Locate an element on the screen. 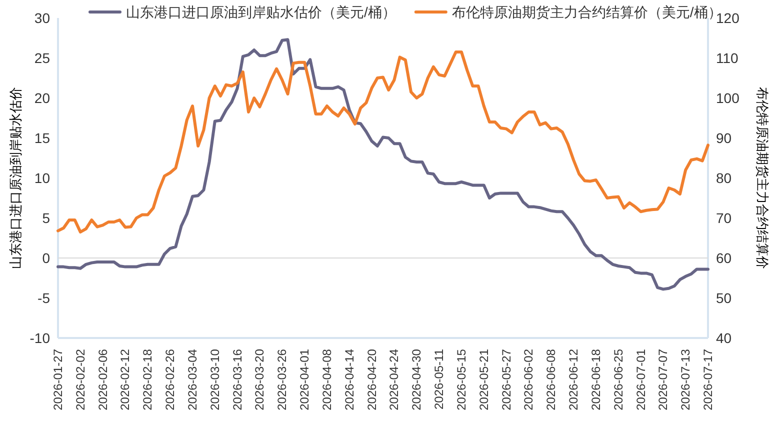 This screenshot has height=442, width=770. y2-tick-label: 50 is located at coordinates (724, 298).